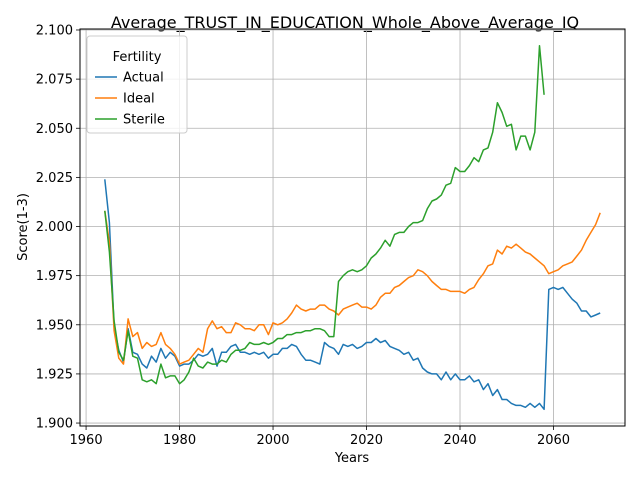 This screenshot has width=640, height=480. Describe the element at coordinates (54, 227) in the screenshot. I see `y-tick-label: 2.000` at that location.